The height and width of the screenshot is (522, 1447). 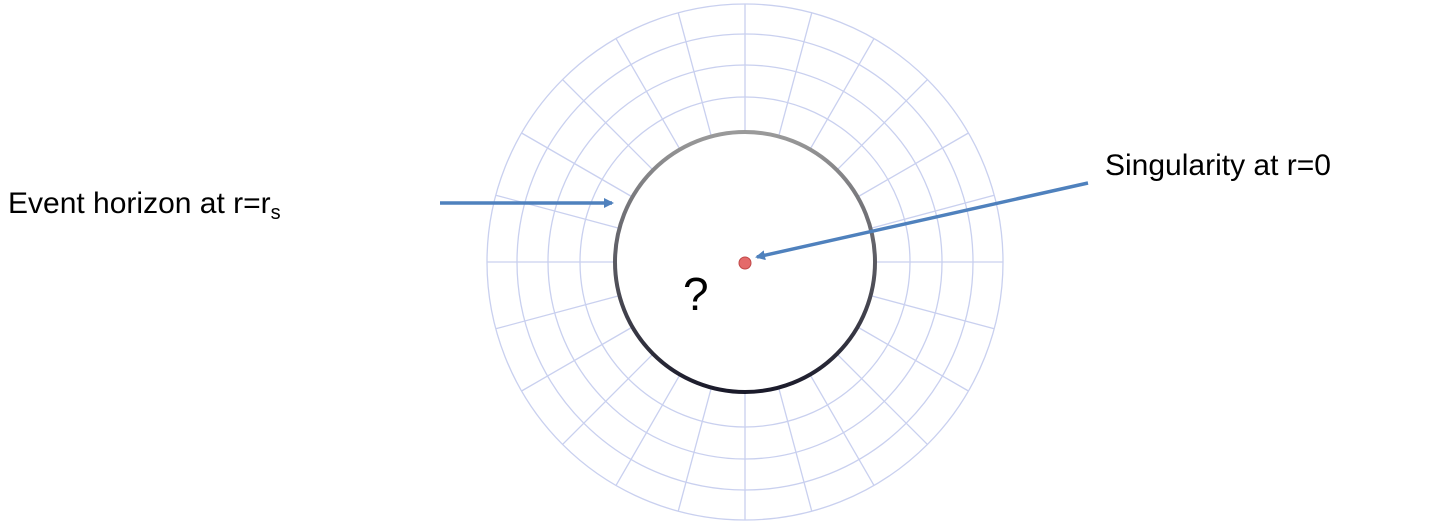 I want to click on singularity-label: Singularity at r=0, so click(x=1218, y=165).